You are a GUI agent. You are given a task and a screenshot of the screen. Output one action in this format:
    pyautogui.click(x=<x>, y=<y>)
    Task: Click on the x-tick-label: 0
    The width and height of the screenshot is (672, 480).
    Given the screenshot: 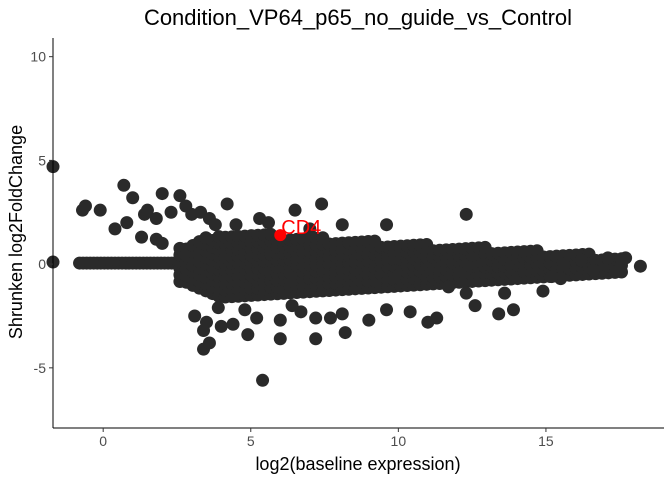 What is the action you would take?
    pyautogui.click(x=103, y=441)
    